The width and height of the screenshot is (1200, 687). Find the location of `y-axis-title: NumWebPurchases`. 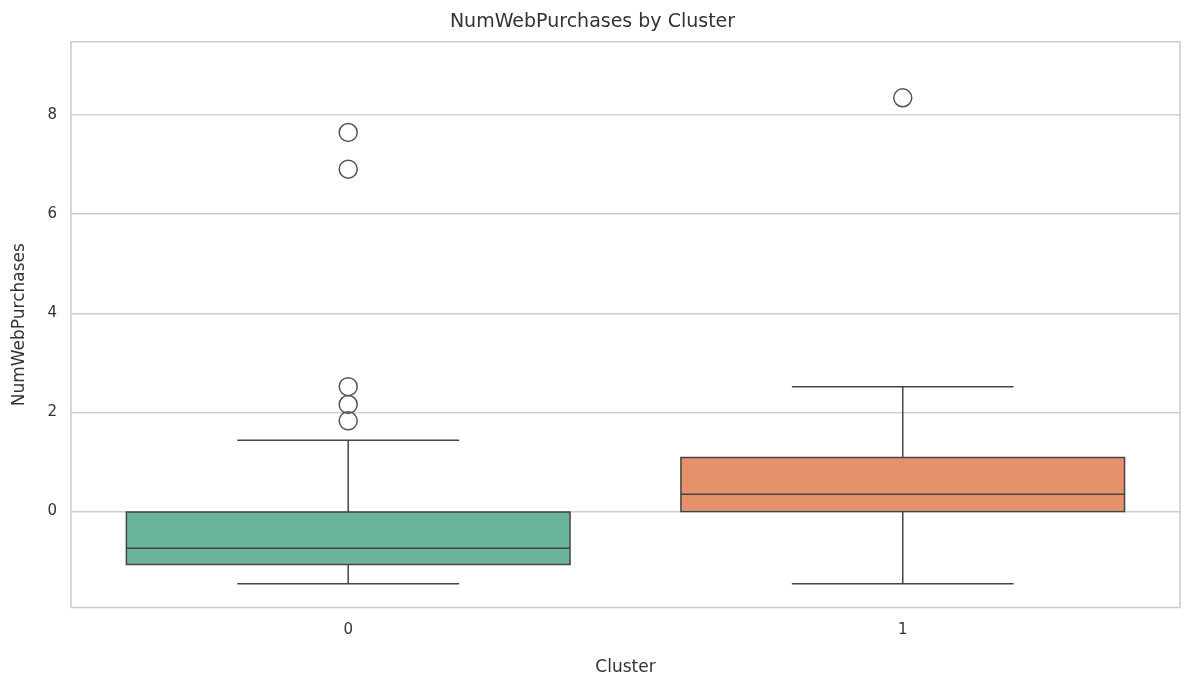

y-axis-title: NumWebPurchases is located at coordinates (17, 324).